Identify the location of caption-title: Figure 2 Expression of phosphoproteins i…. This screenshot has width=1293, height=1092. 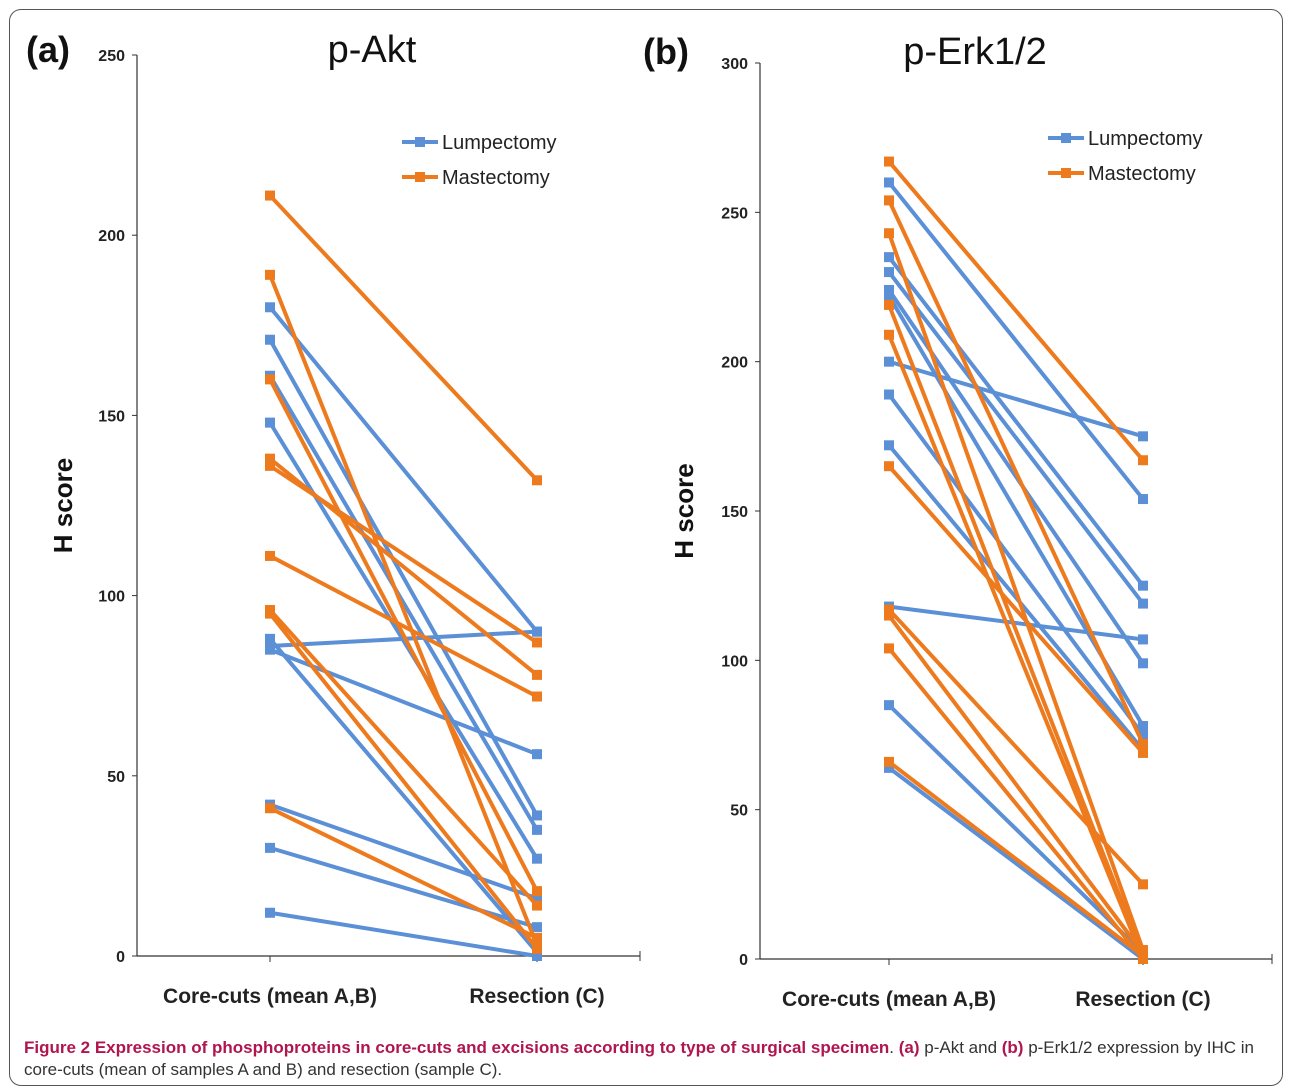
(457, 1047).